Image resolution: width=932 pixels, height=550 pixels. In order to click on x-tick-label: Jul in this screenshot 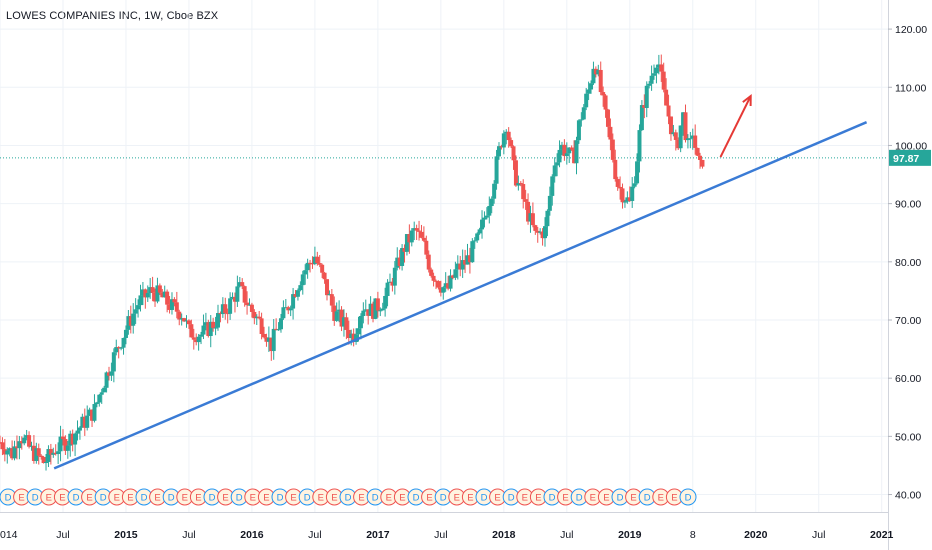, I will do `click(314, 535)`.